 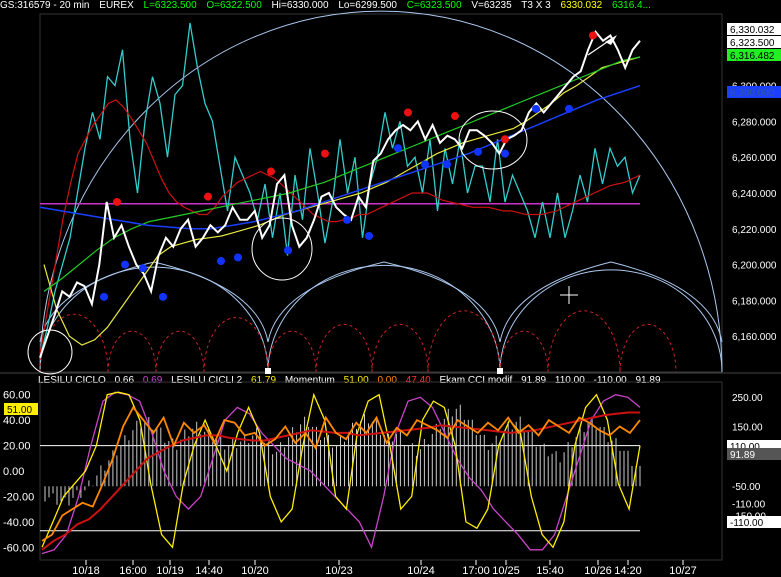 What do you see at coordinates (754, 230) in the screenshot?
I see `price-tick-label: 6,220.000` at bounding box center [754, 230].